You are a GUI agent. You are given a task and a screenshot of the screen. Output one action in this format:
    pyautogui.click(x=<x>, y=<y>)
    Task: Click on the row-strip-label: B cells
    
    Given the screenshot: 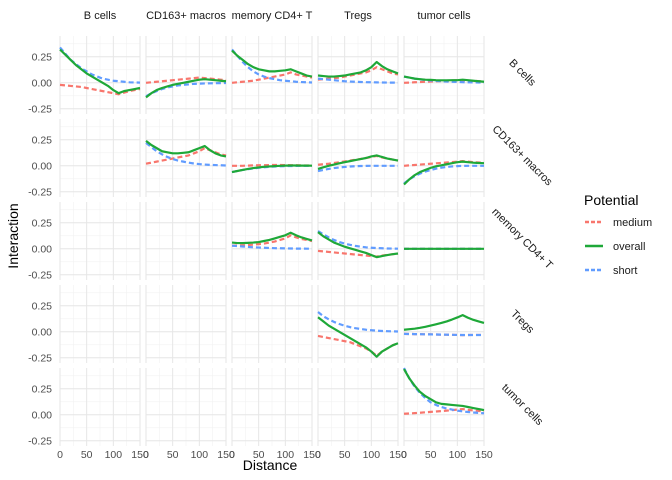 What is the action you would take?
    pyautogui.click(x=522, y=73)
    